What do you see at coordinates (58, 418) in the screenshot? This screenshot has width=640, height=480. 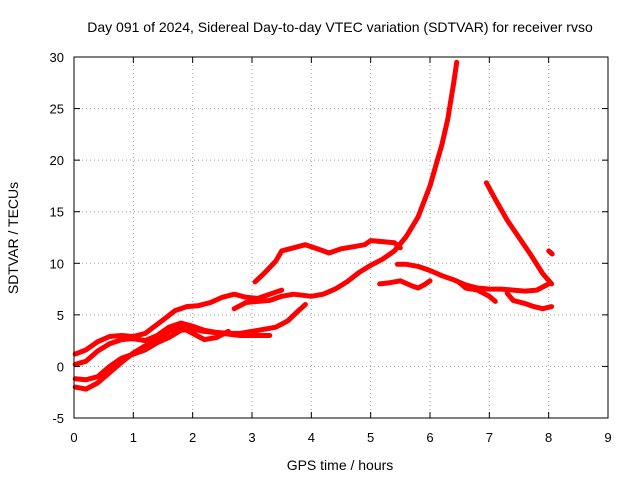 I see `y-tick-label: -5` at bounding box center [58, 418].